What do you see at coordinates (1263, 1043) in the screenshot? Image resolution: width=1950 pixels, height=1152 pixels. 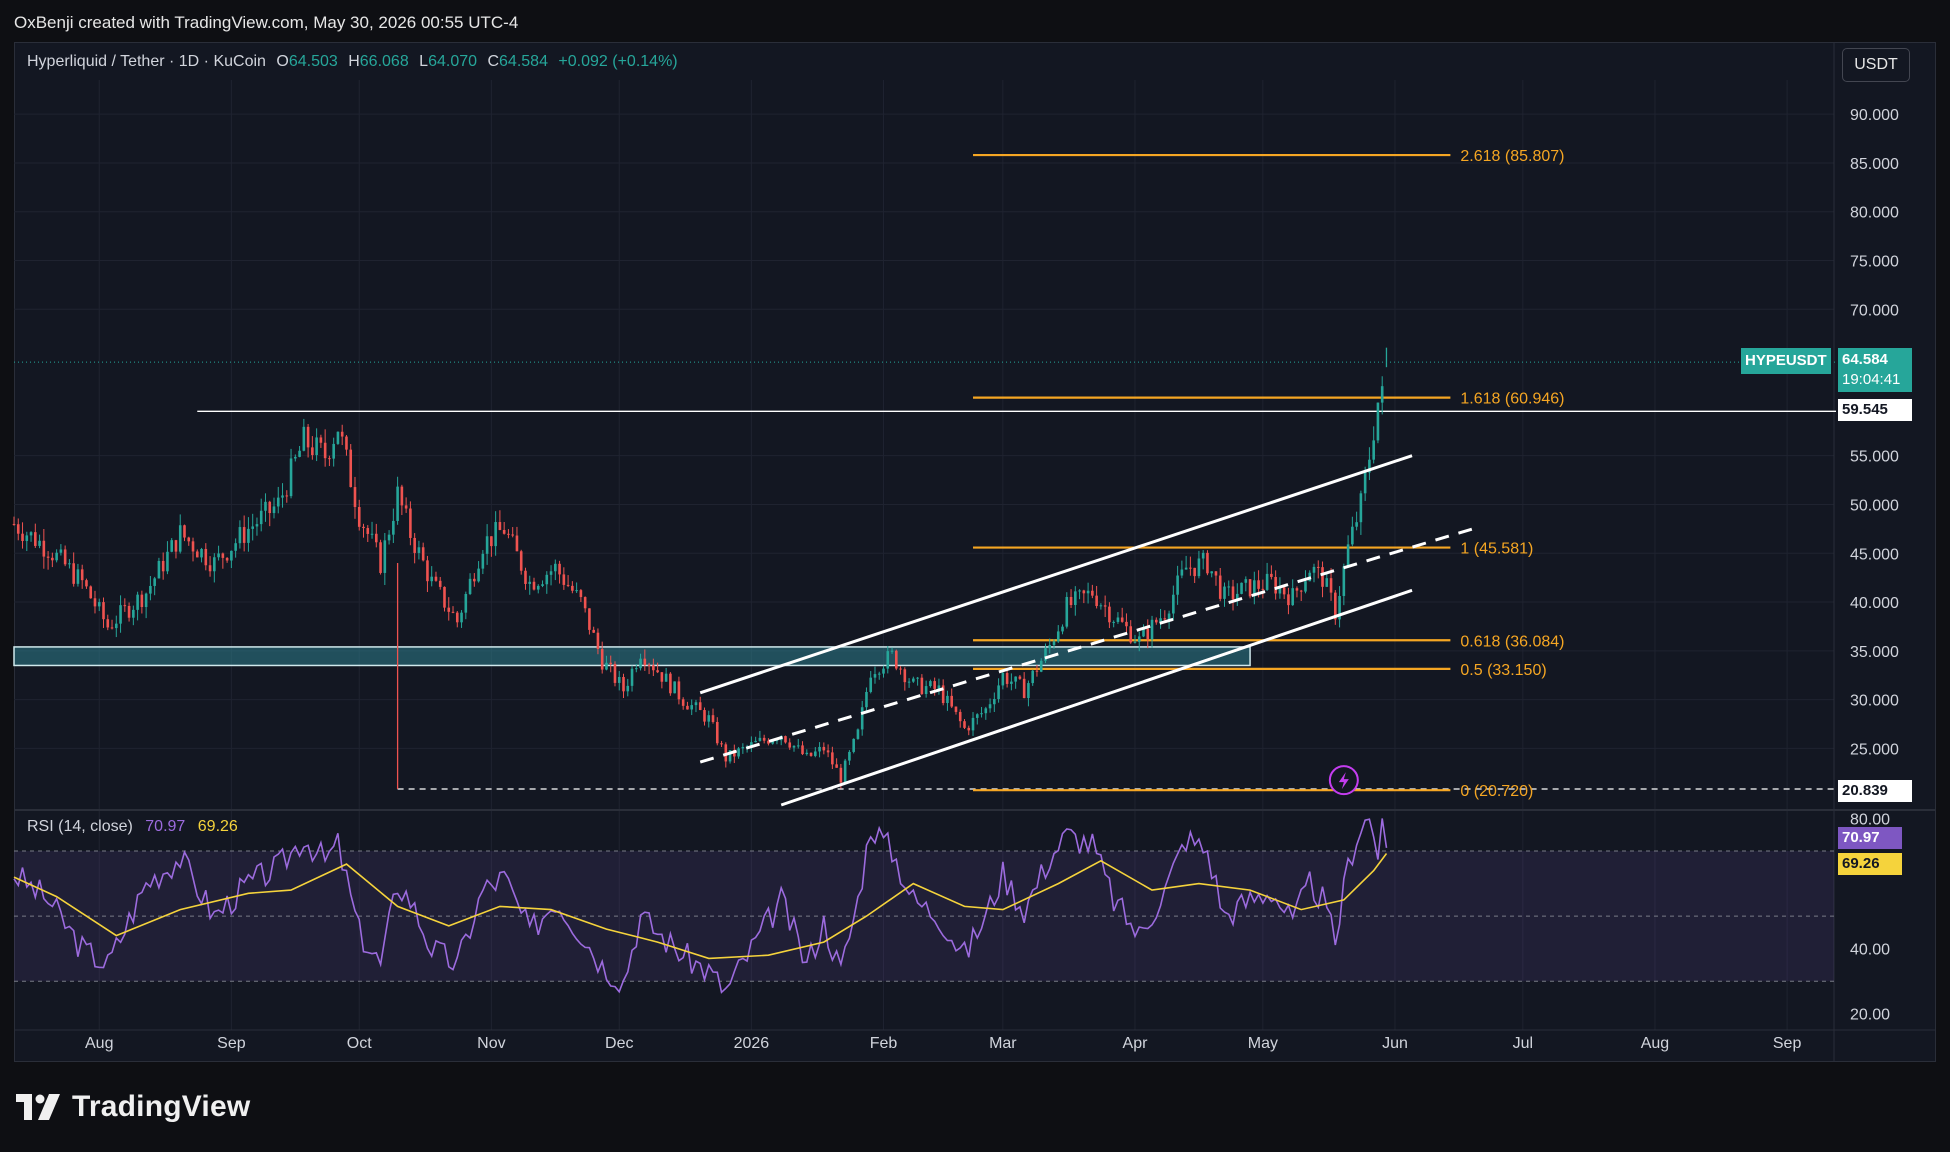 I see `time-tick-label: May` at bounding box center [1263, 1043].